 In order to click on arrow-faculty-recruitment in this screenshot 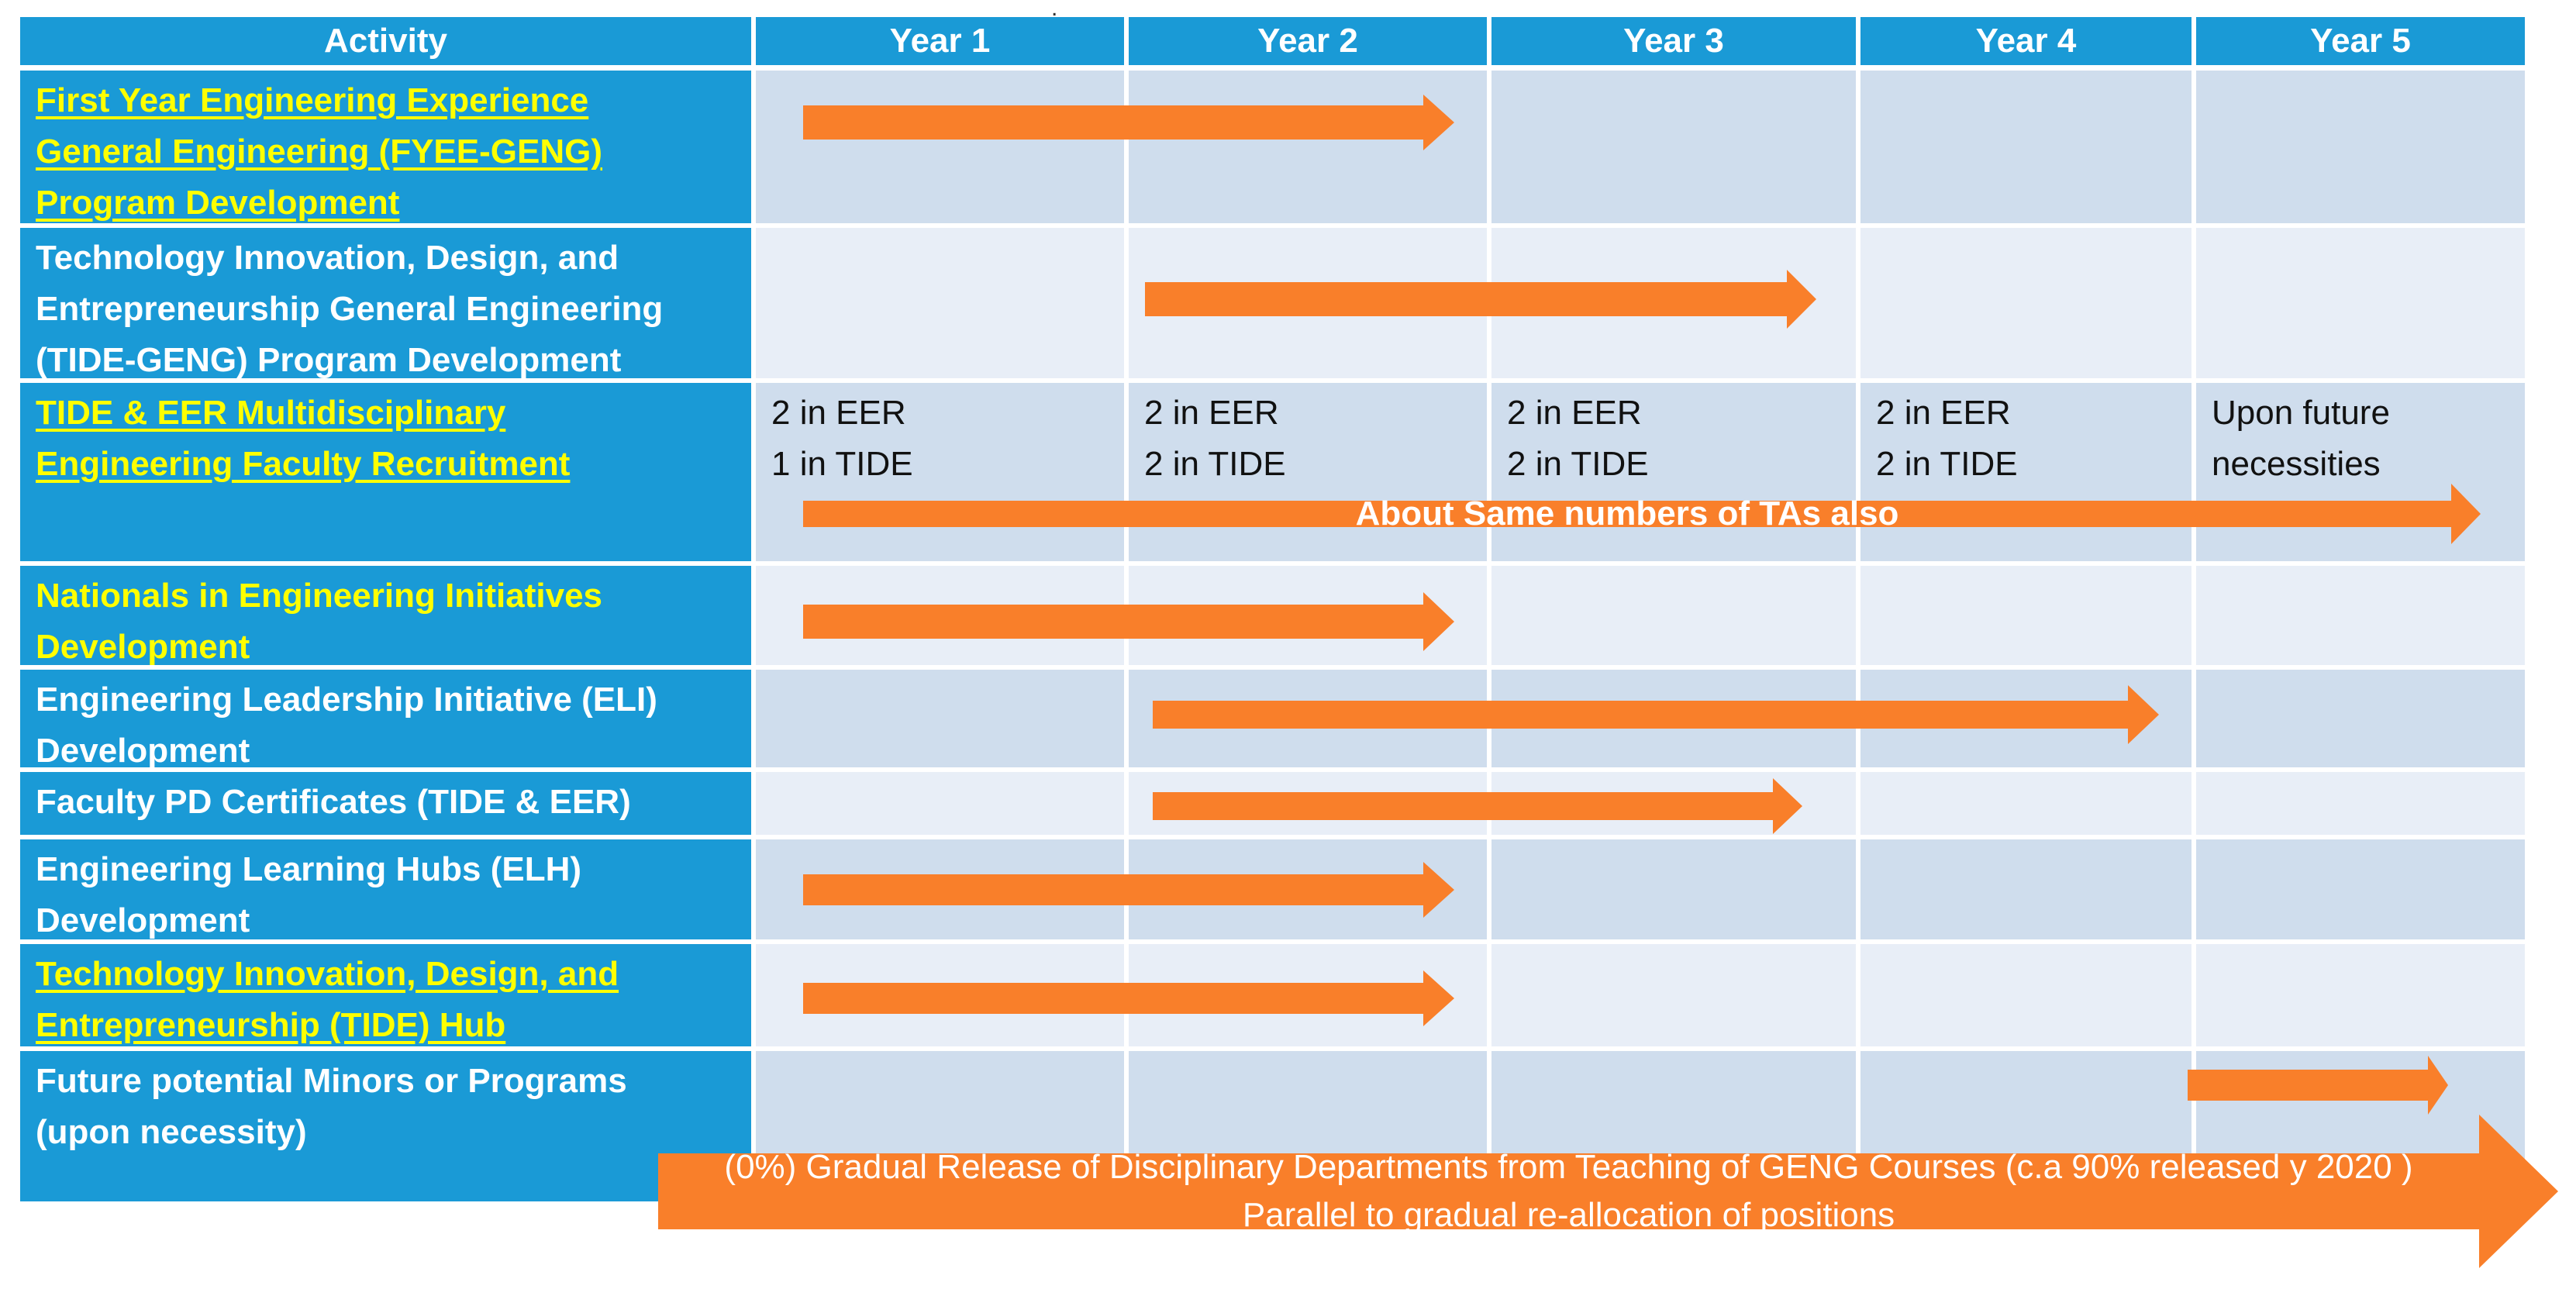, I will do `click(1642, 514)`.